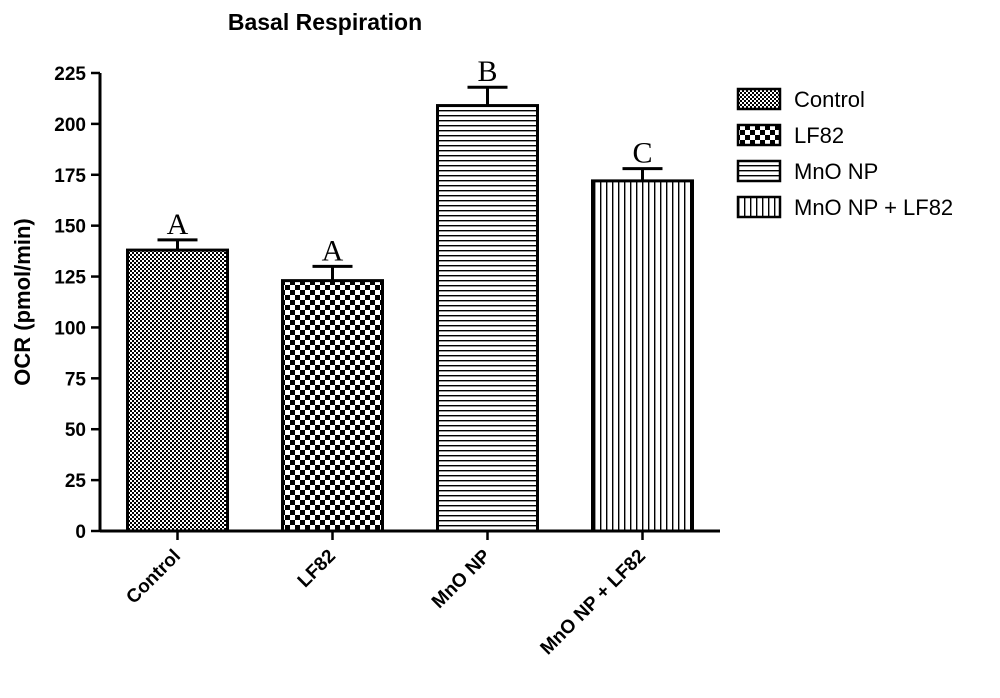 This screenshot has height=698, width=1000. Describe the element at coordinates (829, 99) in the screenshot. I see `legend-label: Control` at that location.